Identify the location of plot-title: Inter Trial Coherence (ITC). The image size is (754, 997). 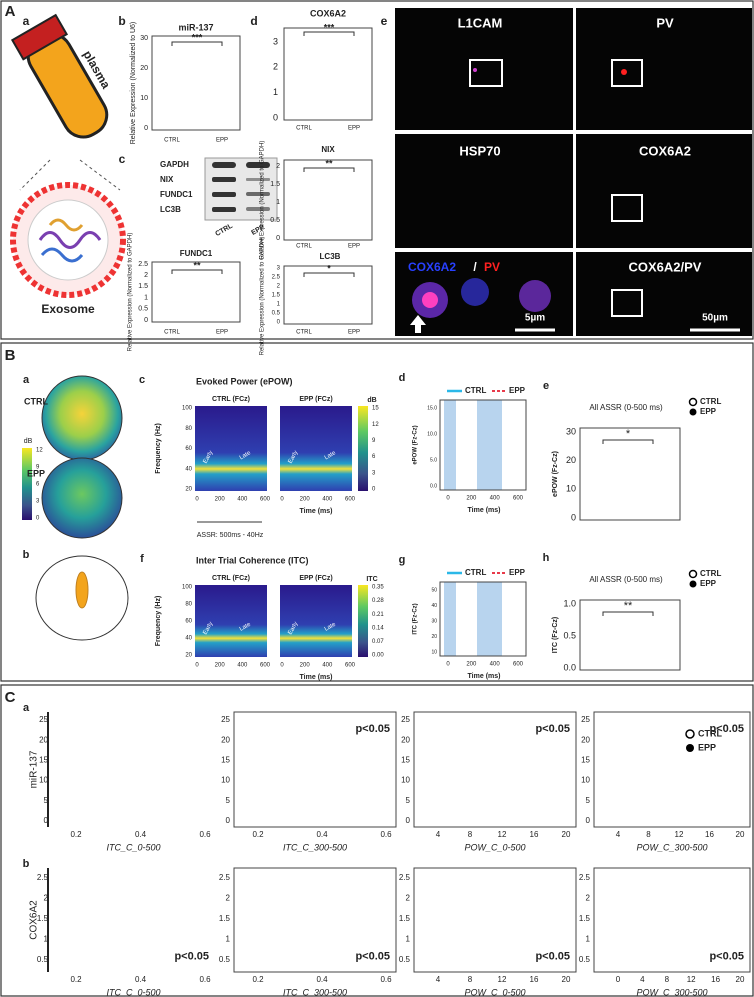
(252, 560).